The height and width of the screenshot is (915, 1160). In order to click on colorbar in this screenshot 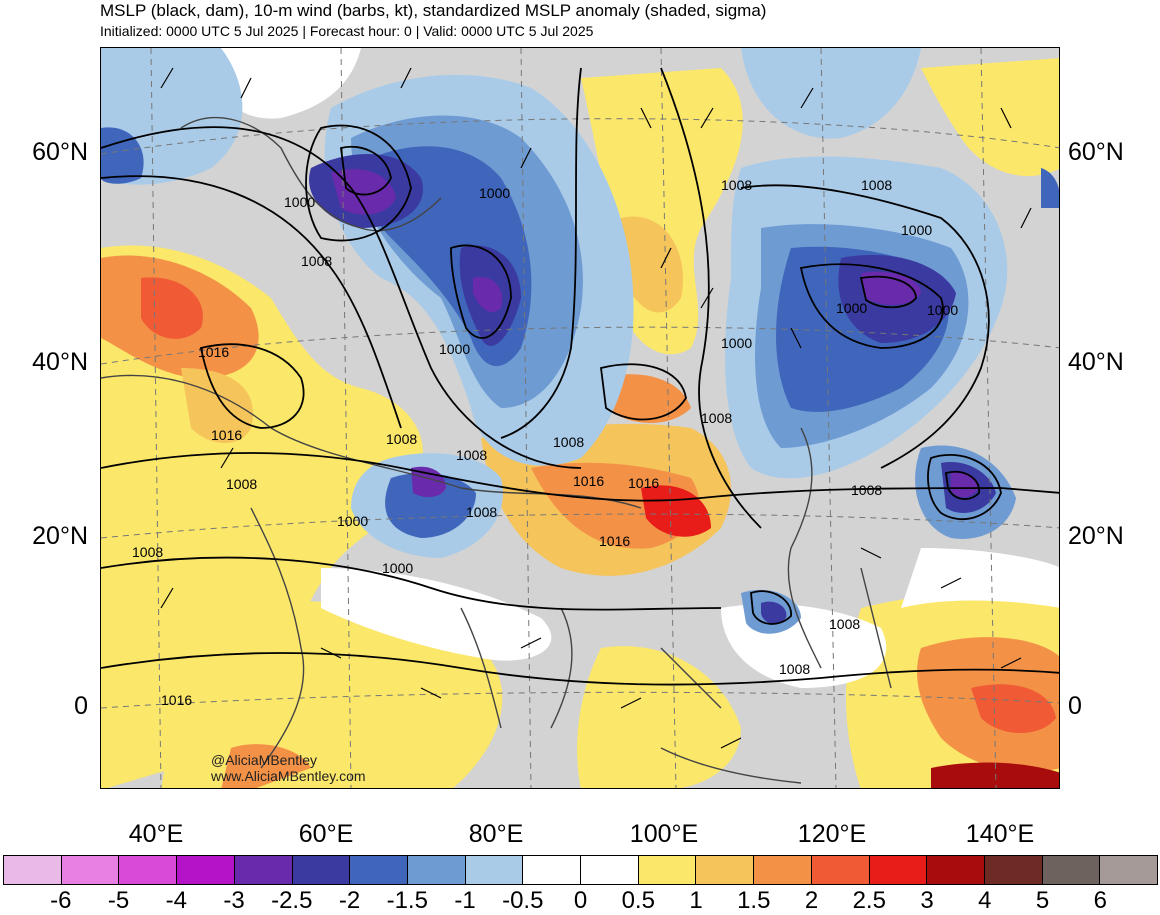, I will do `click(580, 870)`.